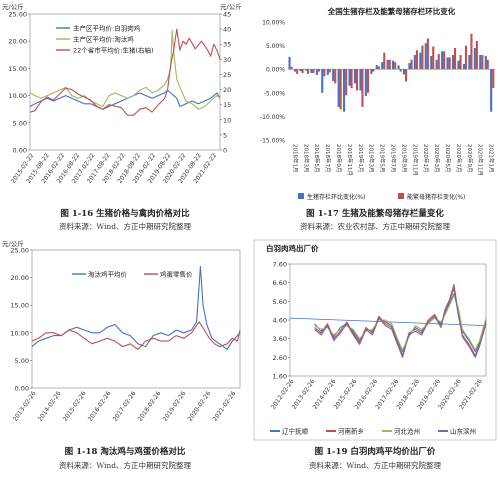  Describe the element at coordinates (225, 151) in the screenshot. I see `y2-tick-label: 0` at that location.